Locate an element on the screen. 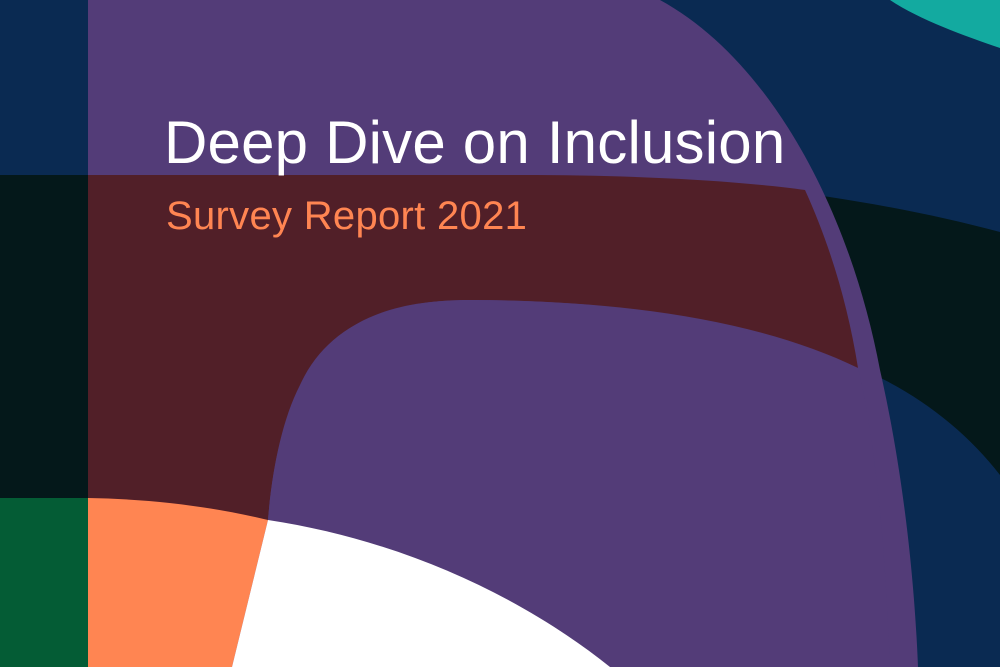 This screenshot has height=667, width=1000. white-arc-shape is located at coordinates (421, 593).